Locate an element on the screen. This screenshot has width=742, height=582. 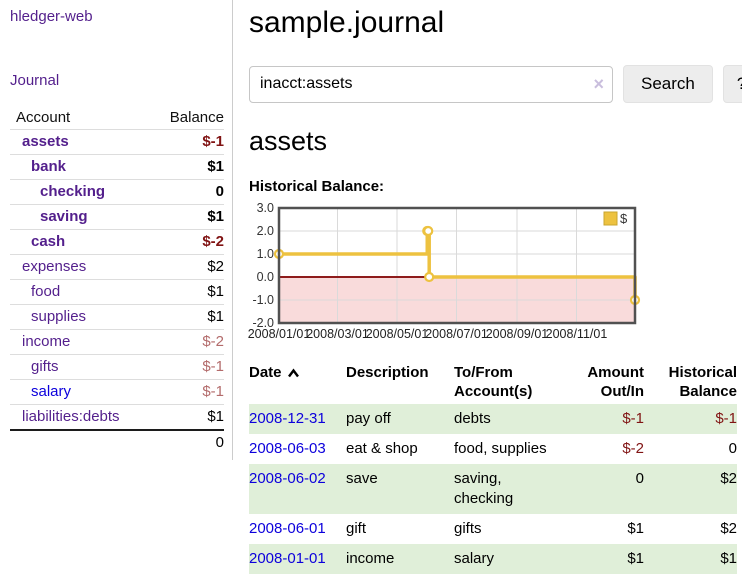
transaction-description: save is located at coordinates (362, 478).